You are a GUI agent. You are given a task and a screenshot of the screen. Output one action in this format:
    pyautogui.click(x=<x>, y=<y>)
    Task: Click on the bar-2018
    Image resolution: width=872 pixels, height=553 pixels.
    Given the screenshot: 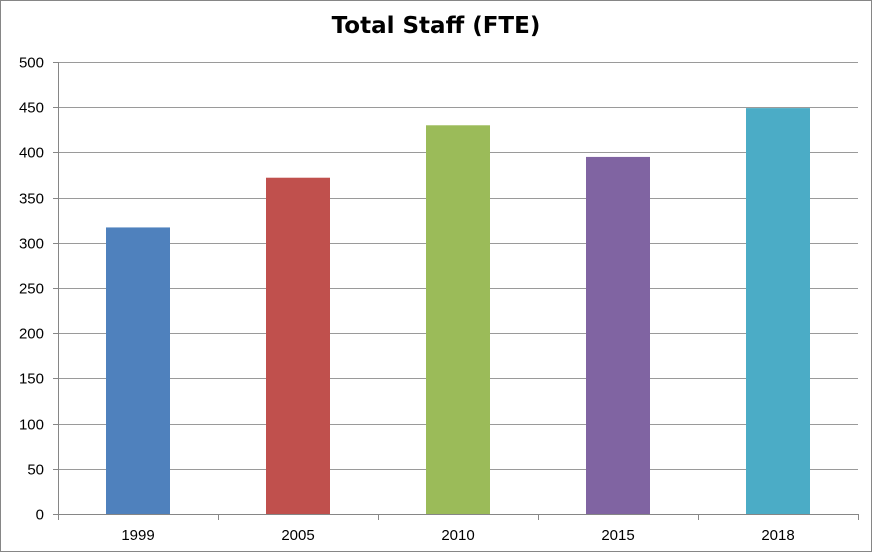 What is the action you would take?
    pyautogui.click(x=778, y=311)
    